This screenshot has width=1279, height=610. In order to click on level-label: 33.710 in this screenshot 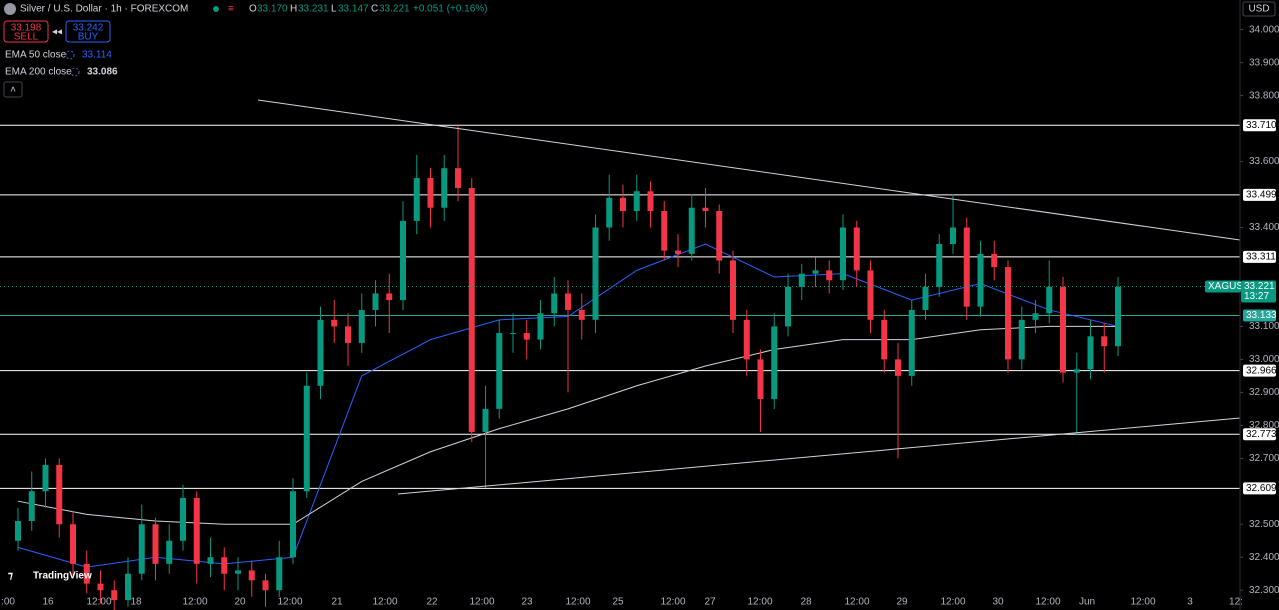, I will do `click(1261, 125)`.